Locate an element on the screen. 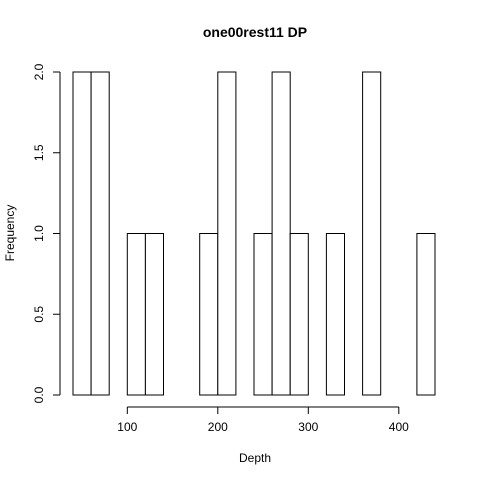 The width and height of the screenshot is (480, 480). x-tick-label: 100 is located at coordinates (127, 427).